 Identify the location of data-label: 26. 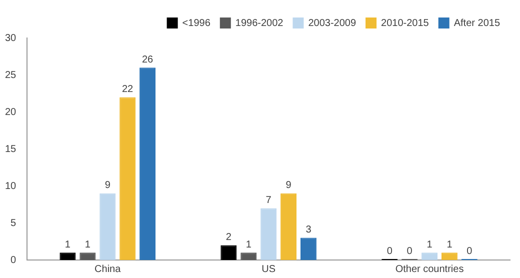
(148, 60).